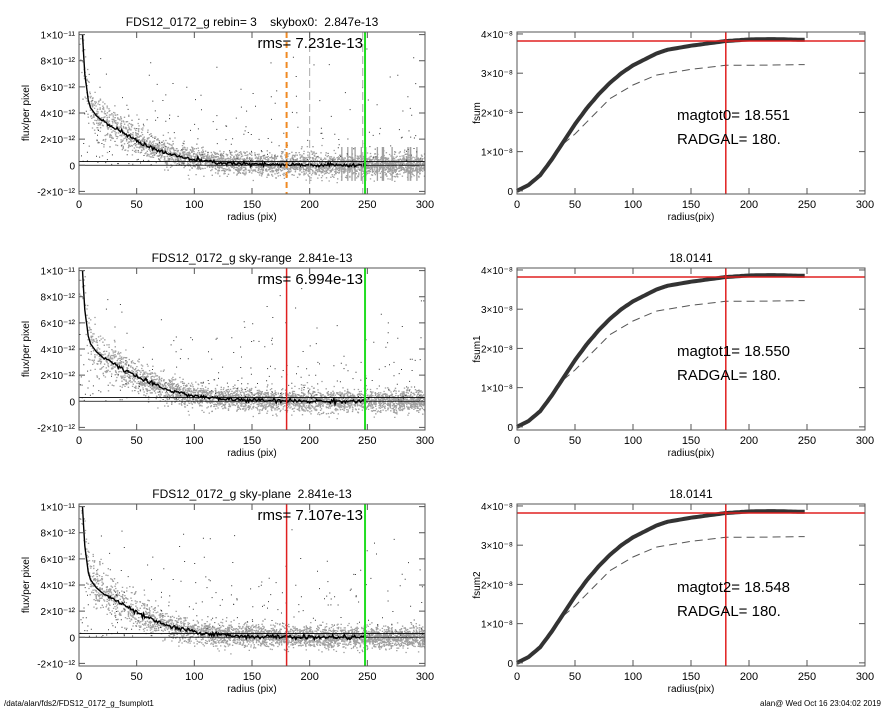 The height and width of the screenshot is (708, 885). I want to click on sky-scatter-points, so click(252, 344).